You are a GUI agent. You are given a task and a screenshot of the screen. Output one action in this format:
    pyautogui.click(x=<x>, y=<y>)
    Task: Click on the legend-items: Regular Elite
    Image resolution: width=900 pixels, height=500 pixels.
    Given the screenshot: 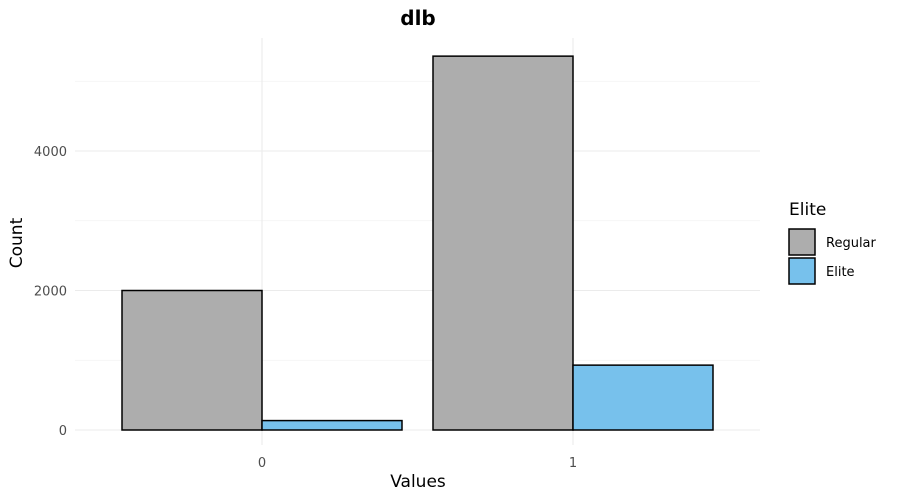 What is the action you would take?
    pyautogui.click(x=832, y=256)
    